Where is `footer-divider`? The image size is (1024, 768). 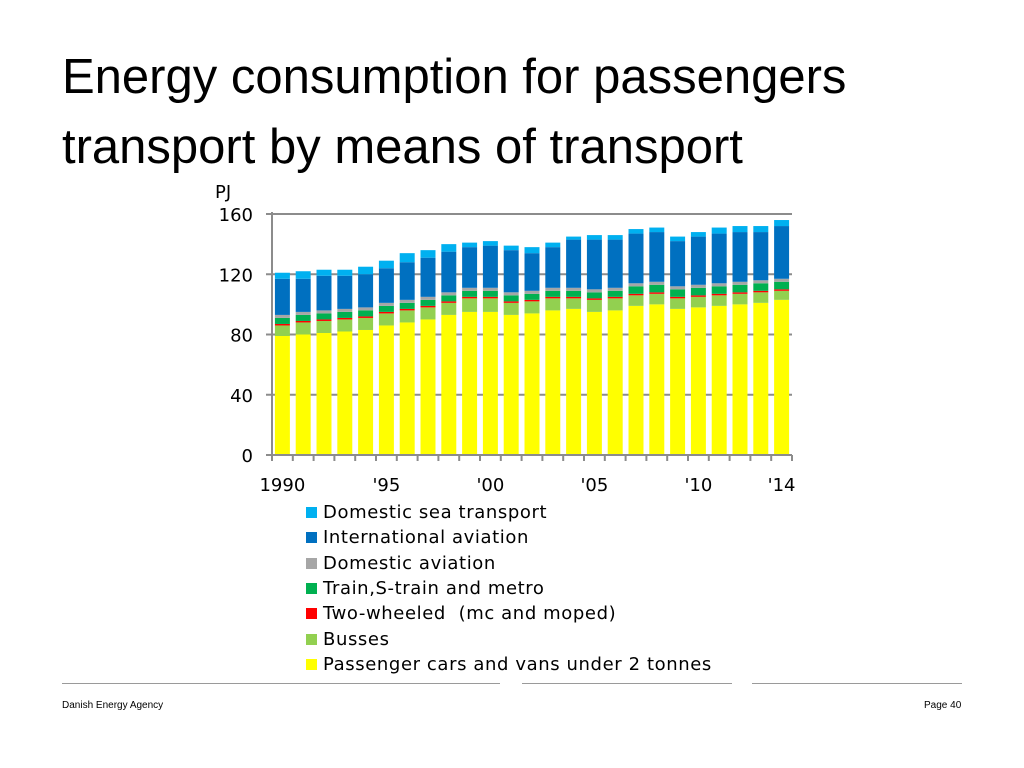 footer-divider is located at coordinates (857, 683).